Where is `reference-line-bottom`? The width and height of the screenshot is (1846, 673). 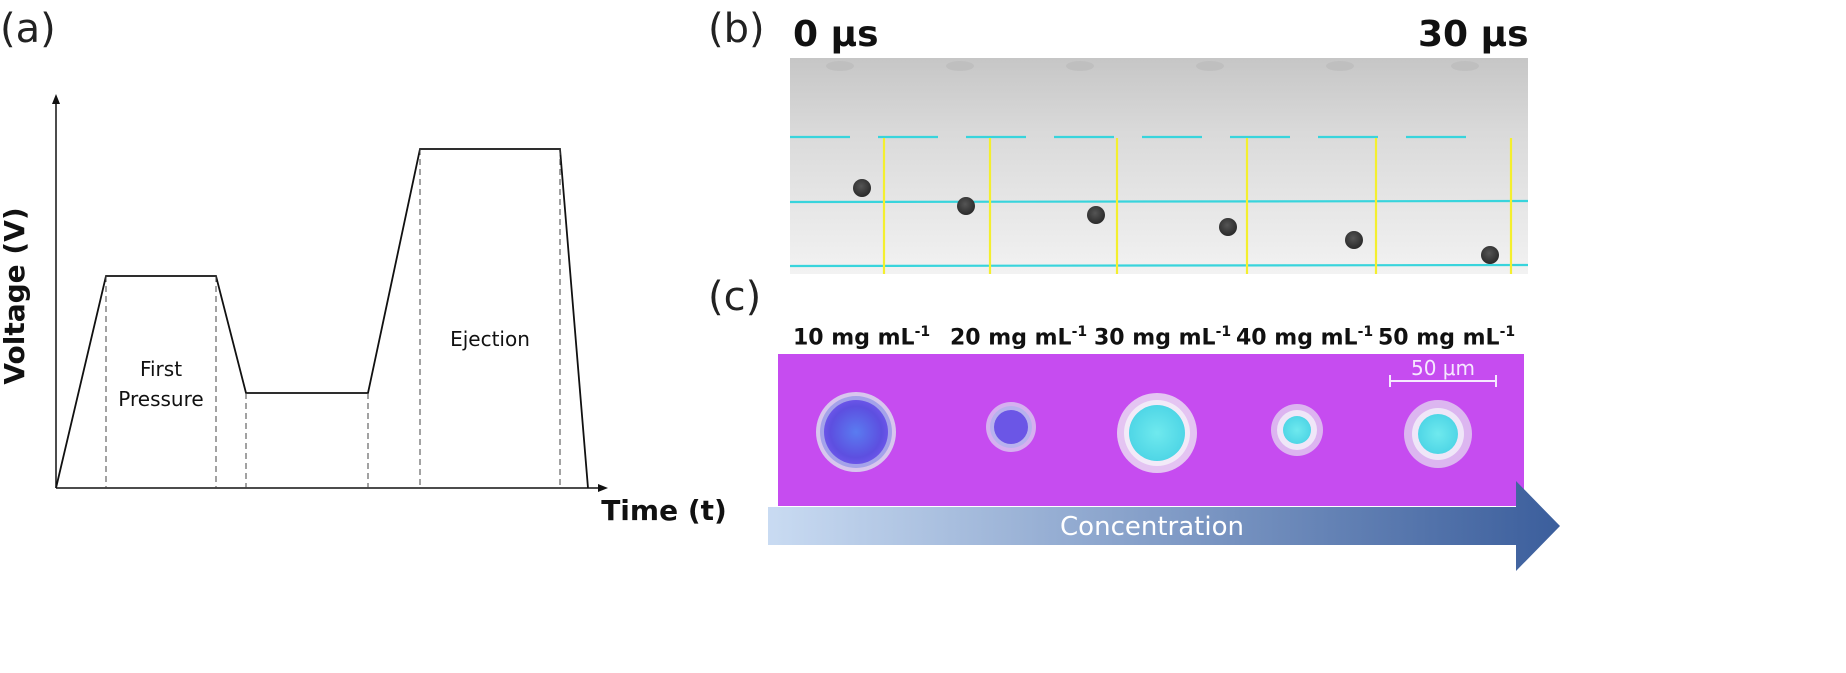
reference-line-bottom is located at coordinates (1159, 265).